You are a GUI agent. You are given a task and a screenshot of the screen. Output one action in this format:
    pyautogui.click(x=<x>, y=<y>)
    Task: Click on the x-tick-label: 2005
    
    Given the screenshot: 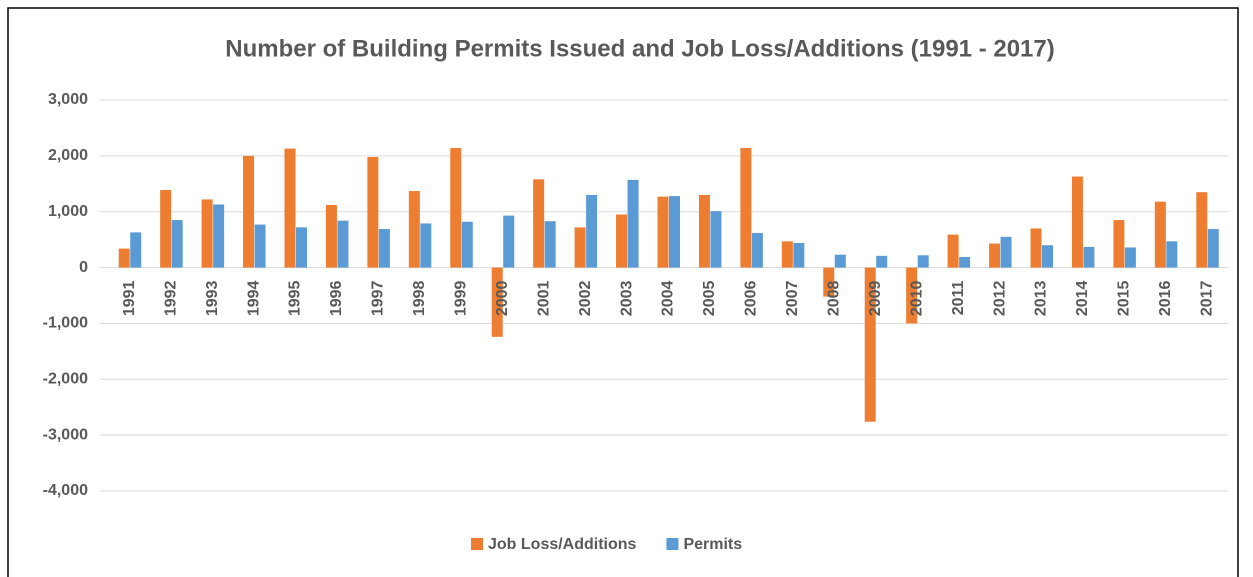 What is the action you would take?
    pyautogui.click(x=709, y=298)
    